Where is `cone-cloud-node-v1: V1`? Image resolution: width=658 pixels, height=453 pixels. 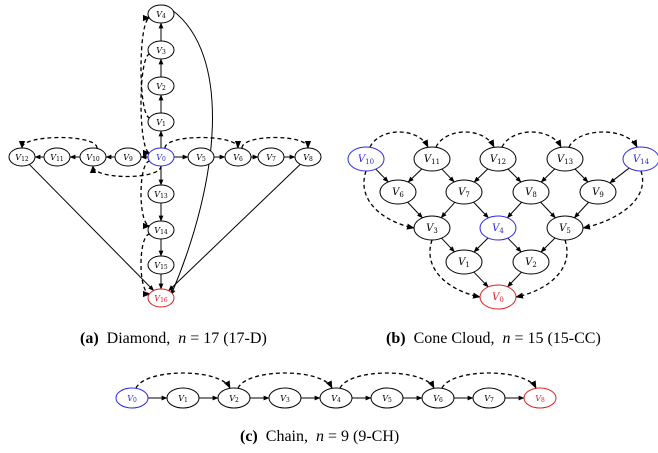
cone-cloud-node-v1: V1 is located at coordinates (464, 262).